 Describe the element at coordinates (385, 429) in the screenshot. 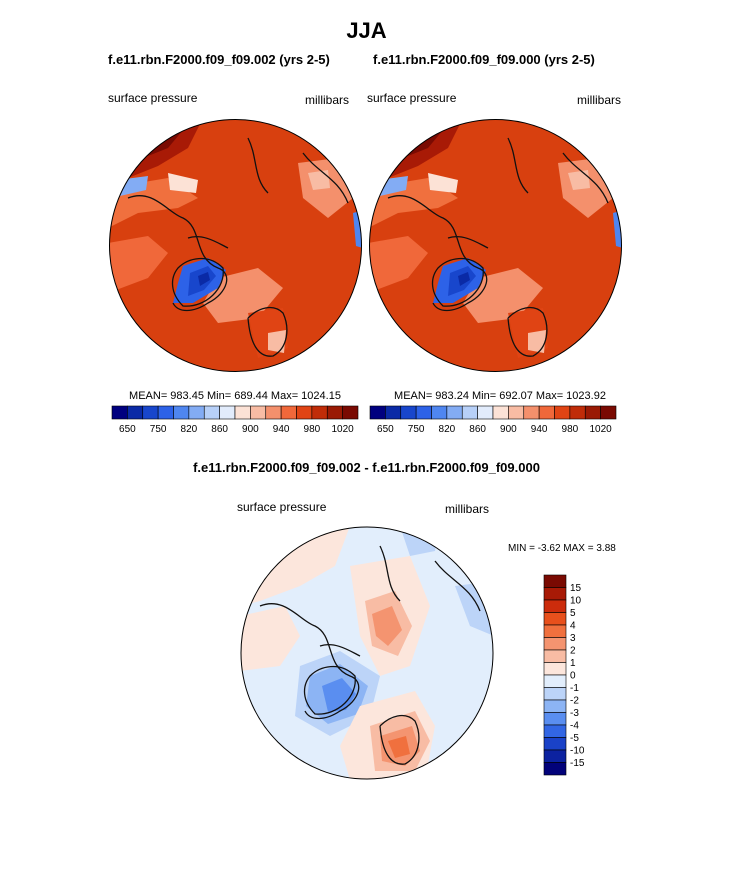

I see `panel2-colorbar-tick-label: 650` at that location.